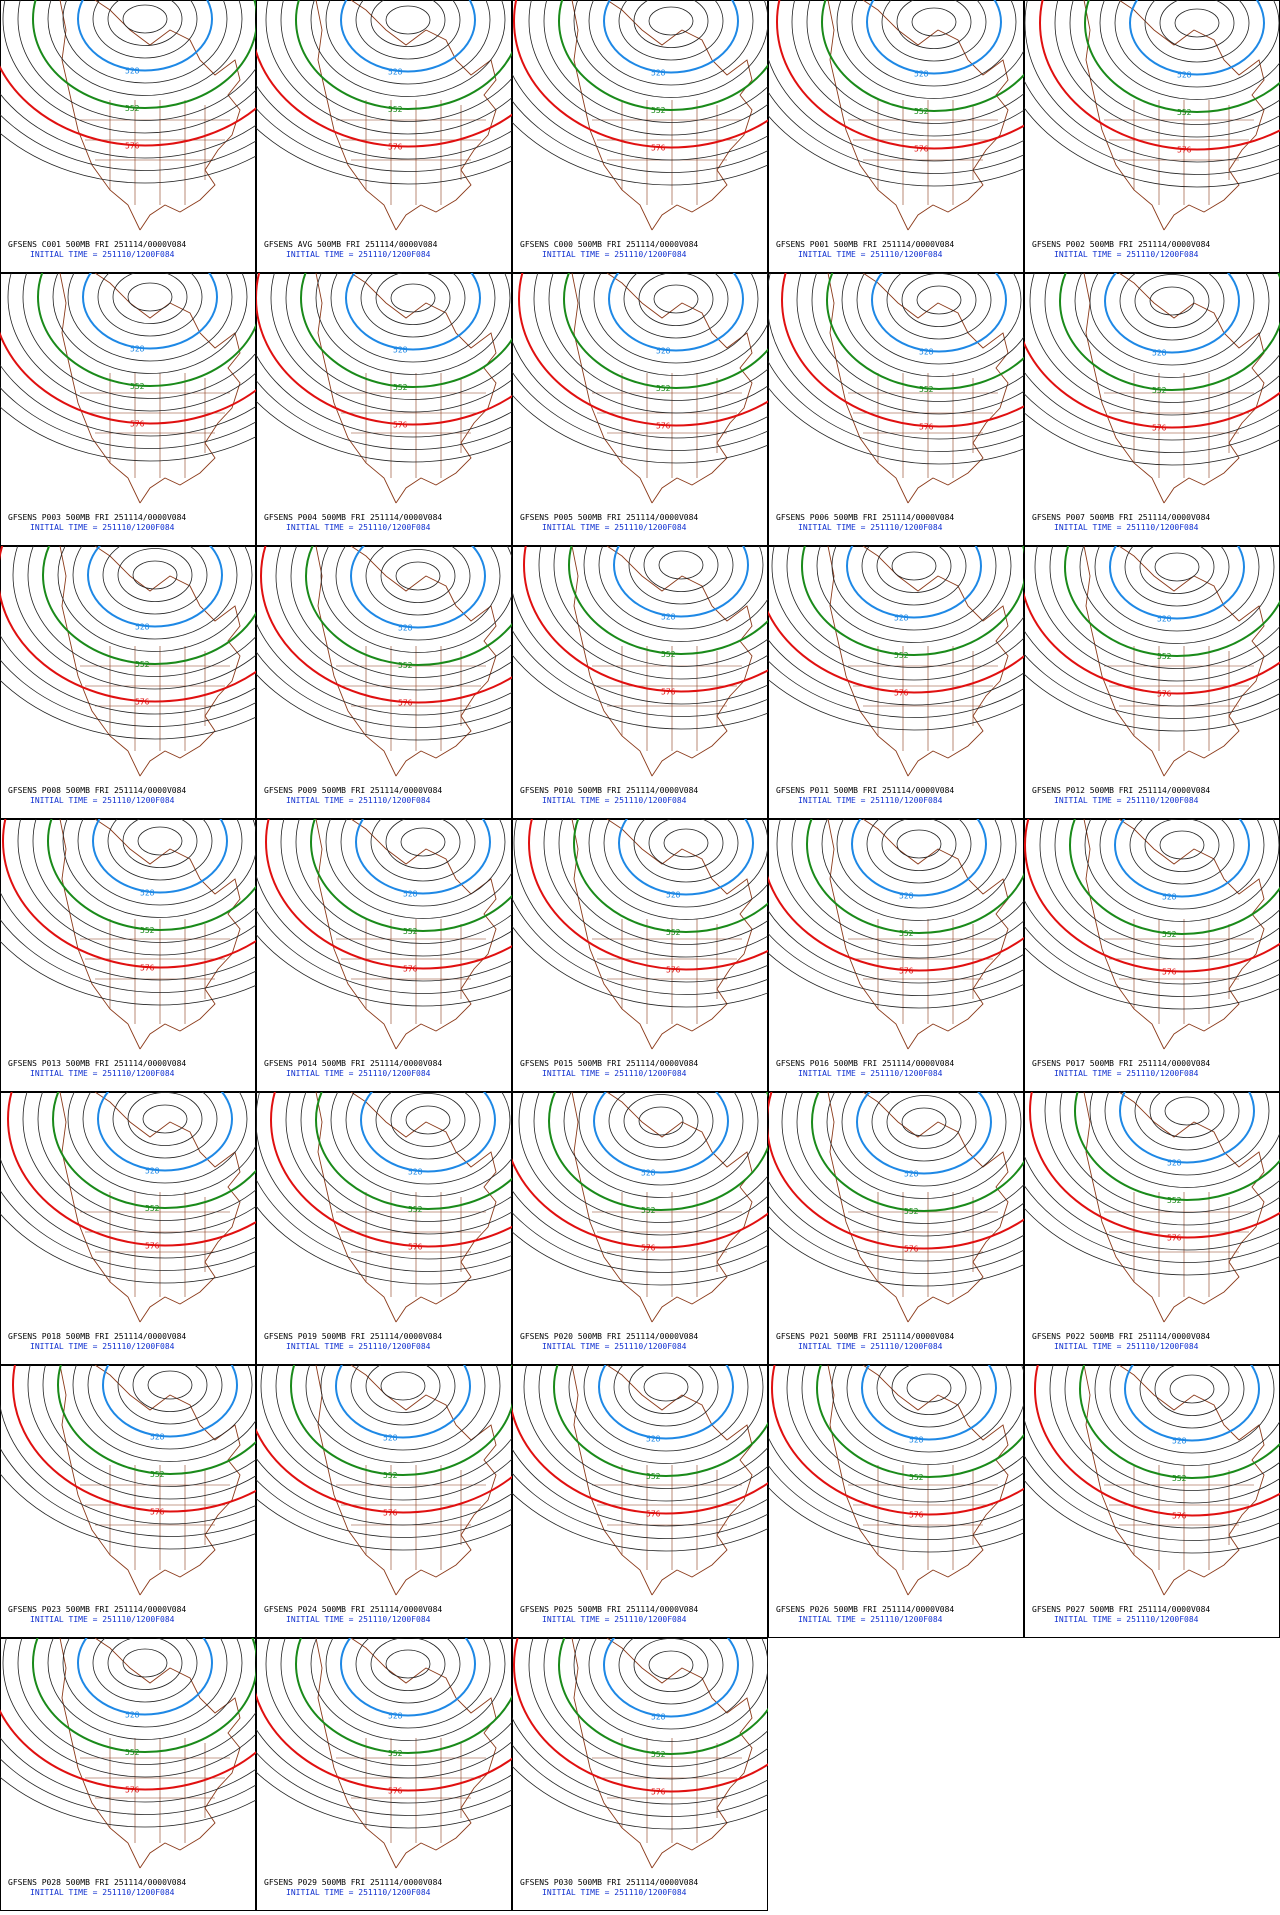 The width and height of the screenshot is (1280, 1915). What do you see at coordinates (1179, 1441) in the screenshot?
I see `contour-label: 528` at bounding box center [1179, 1441].